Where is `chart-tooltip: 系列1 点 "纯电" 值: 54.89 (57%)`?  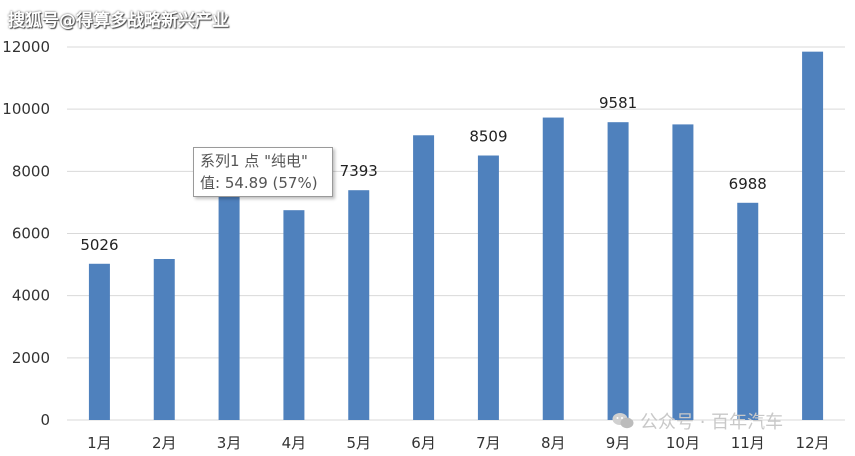
chart-tooltip: 系列1 点 "纯电" 值: 54.89 (57%) is located at coordinates (263, 172).